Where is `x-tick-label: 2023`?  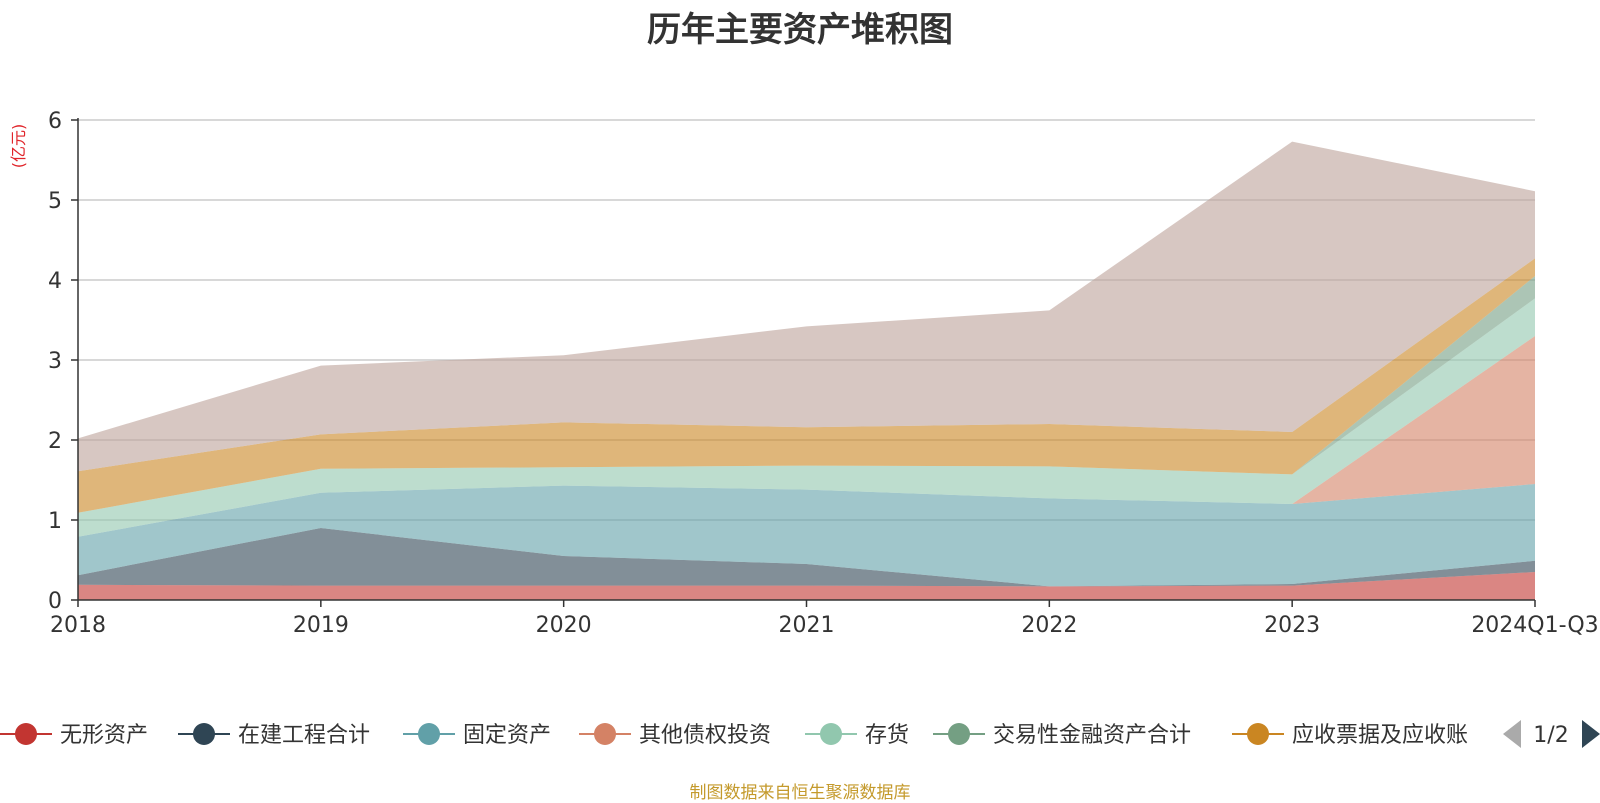 x-tick-label: 2023 is located at coordinates (1292, 625).